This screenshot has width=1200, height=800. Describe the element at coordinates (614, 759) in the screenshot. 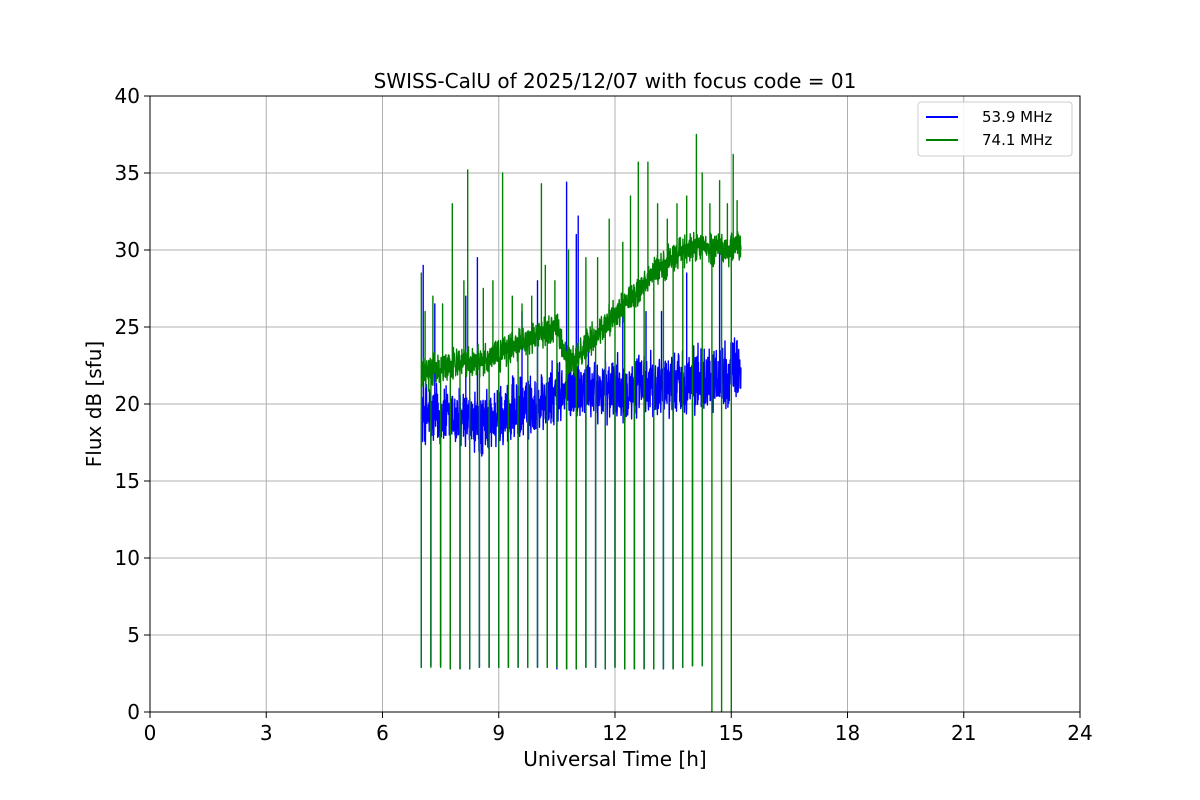

I see `x-axis-label: Universal Time [h]` at that location.